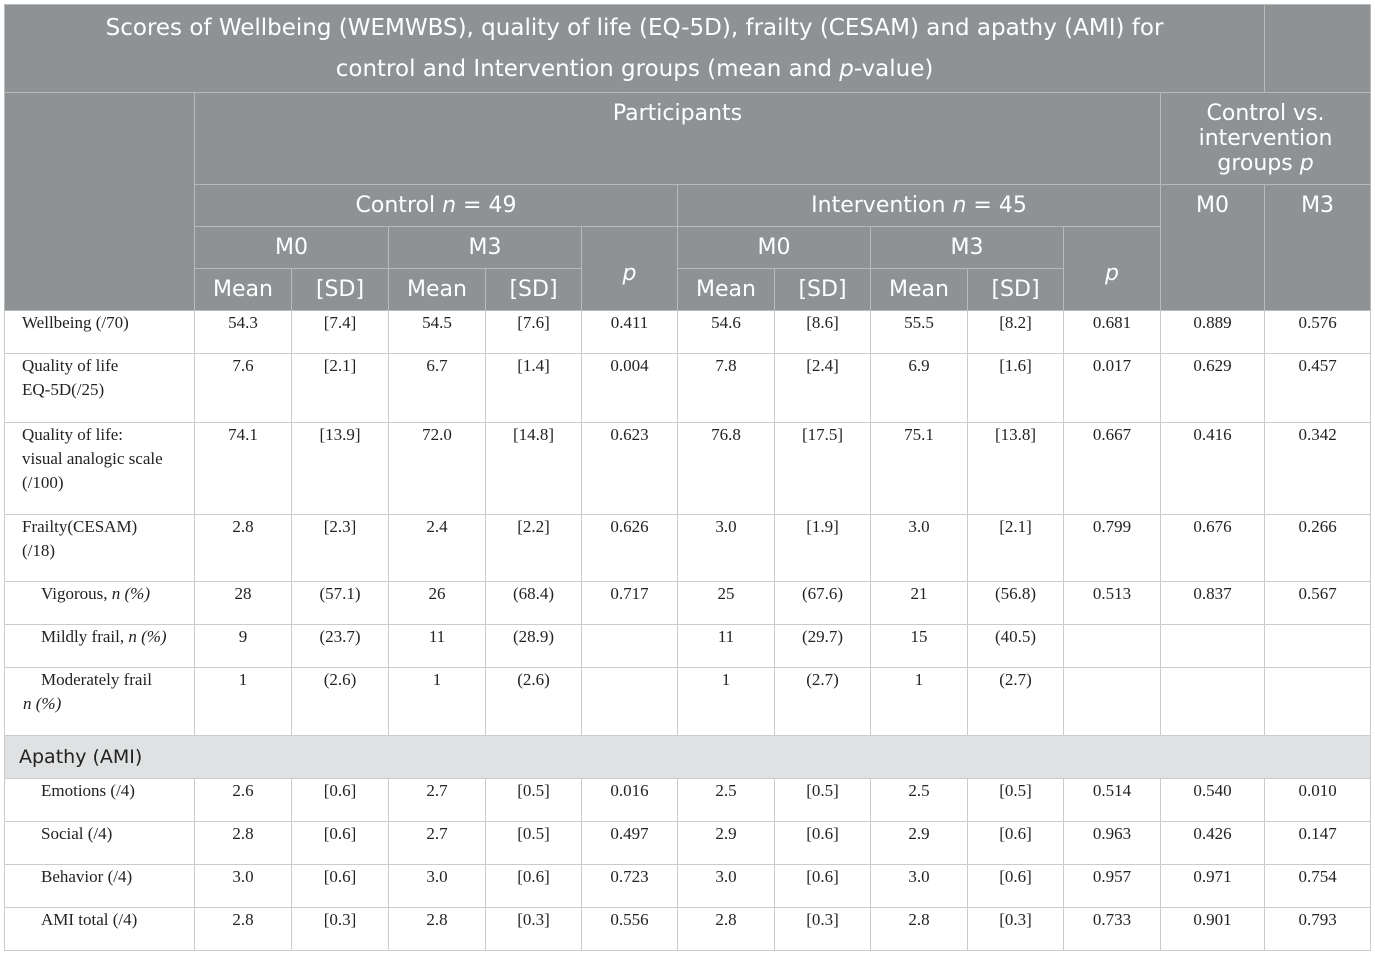 The width and height of the screenshot is (1375, 956). I want to click on row-label: Behavior (/4), so click(99, 886).